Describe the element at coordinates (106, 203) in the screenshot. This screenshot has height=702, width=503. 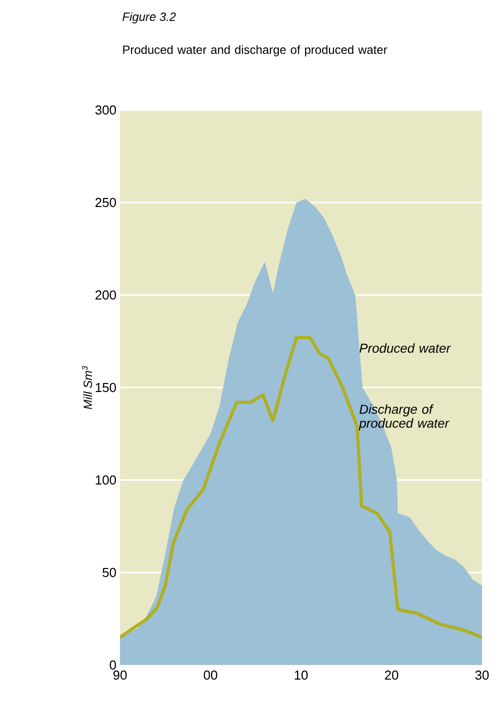
I see `y-tick-label: 250` at that location.